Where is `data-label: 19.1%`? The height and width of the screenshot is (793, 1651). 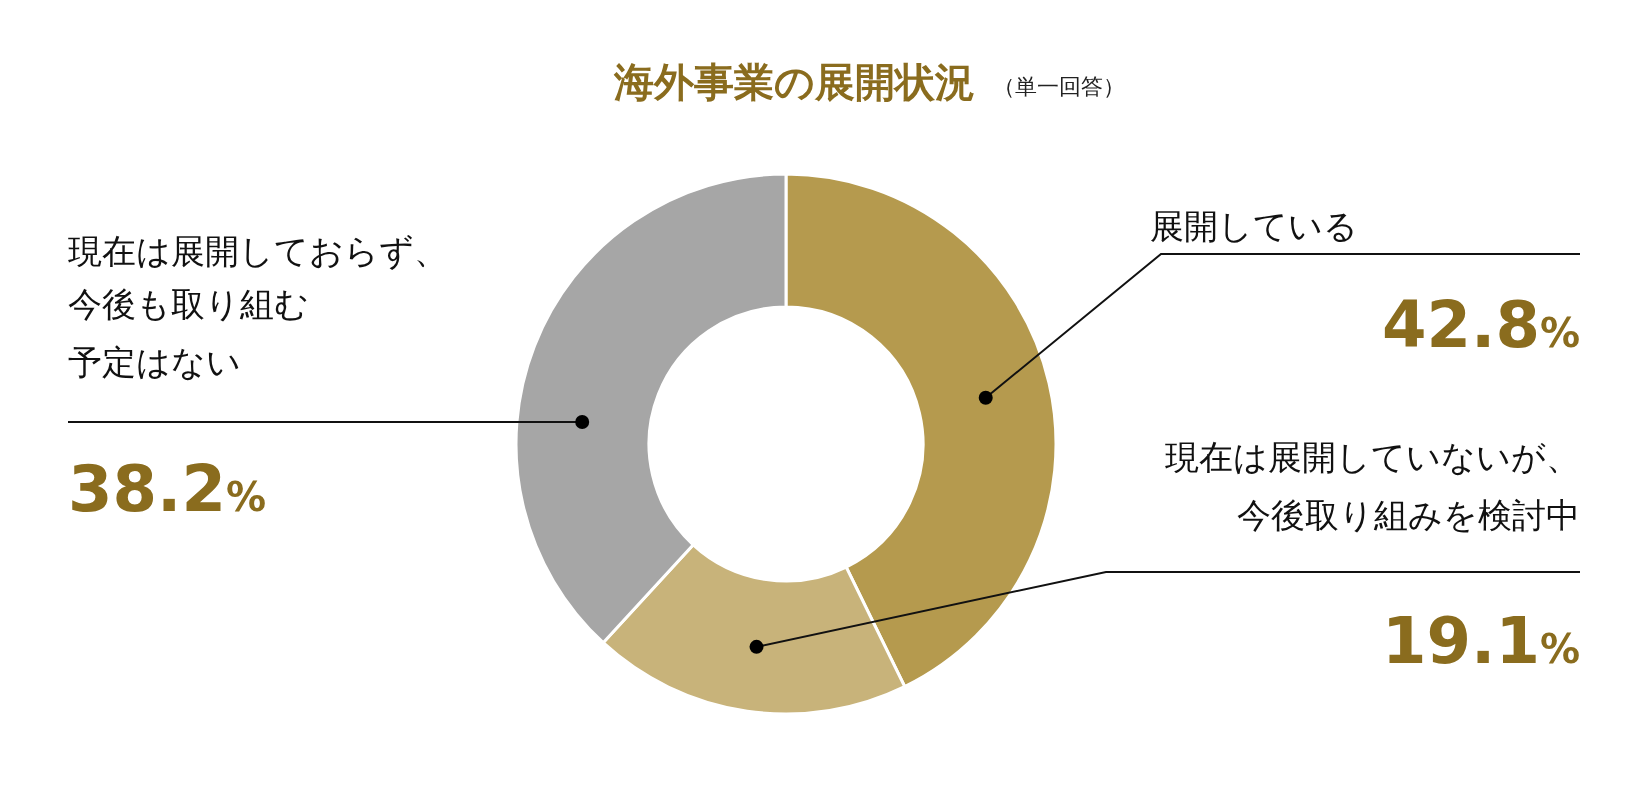
data-label: 19.1% is located at coordinates (1481, 641).